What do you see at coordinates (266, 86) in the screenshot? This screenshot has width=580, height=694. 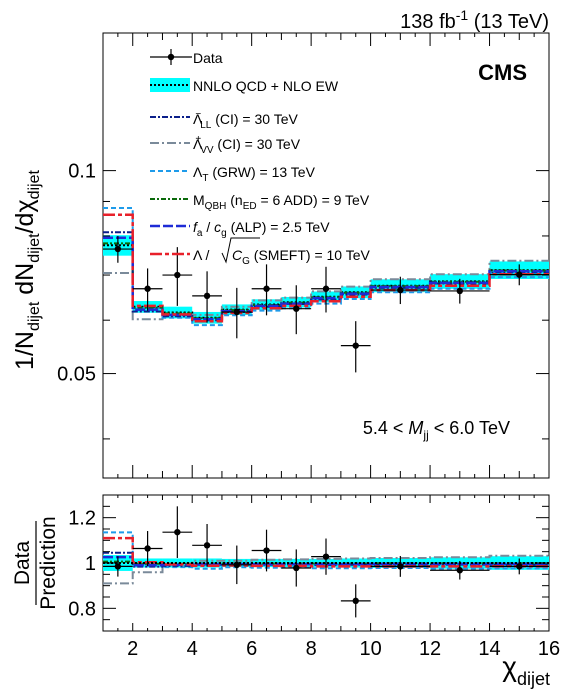 I see `legend-label-sm: NNLO QCD + NLO EW` at bounding box center [266, 86].